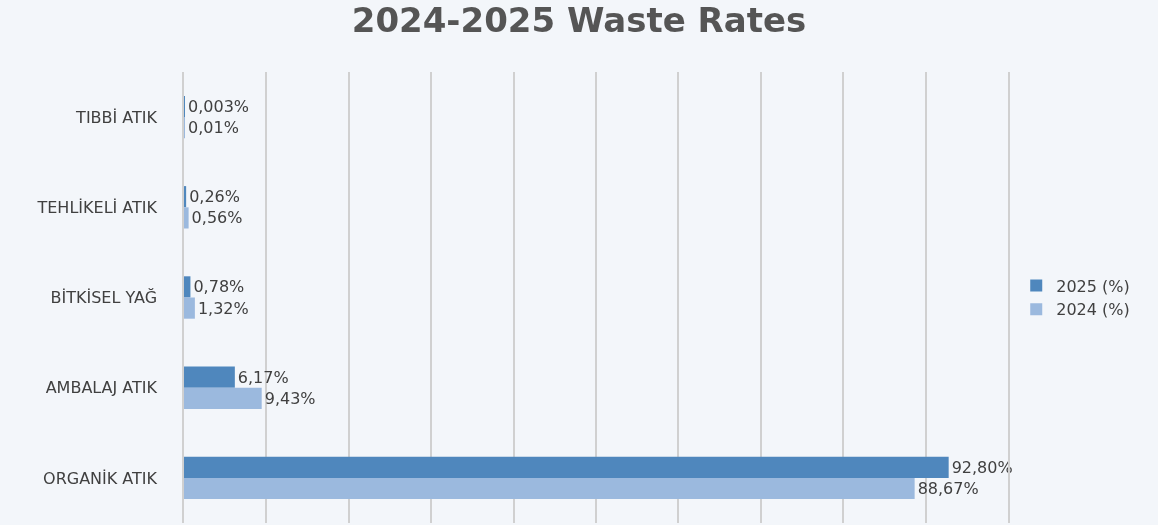 This screenshot has height=525, width=1158. What do you see at coordinates (982, 467) in the screenshot?
I see `data-label: 92,80%` at bounding box center [982, 467].